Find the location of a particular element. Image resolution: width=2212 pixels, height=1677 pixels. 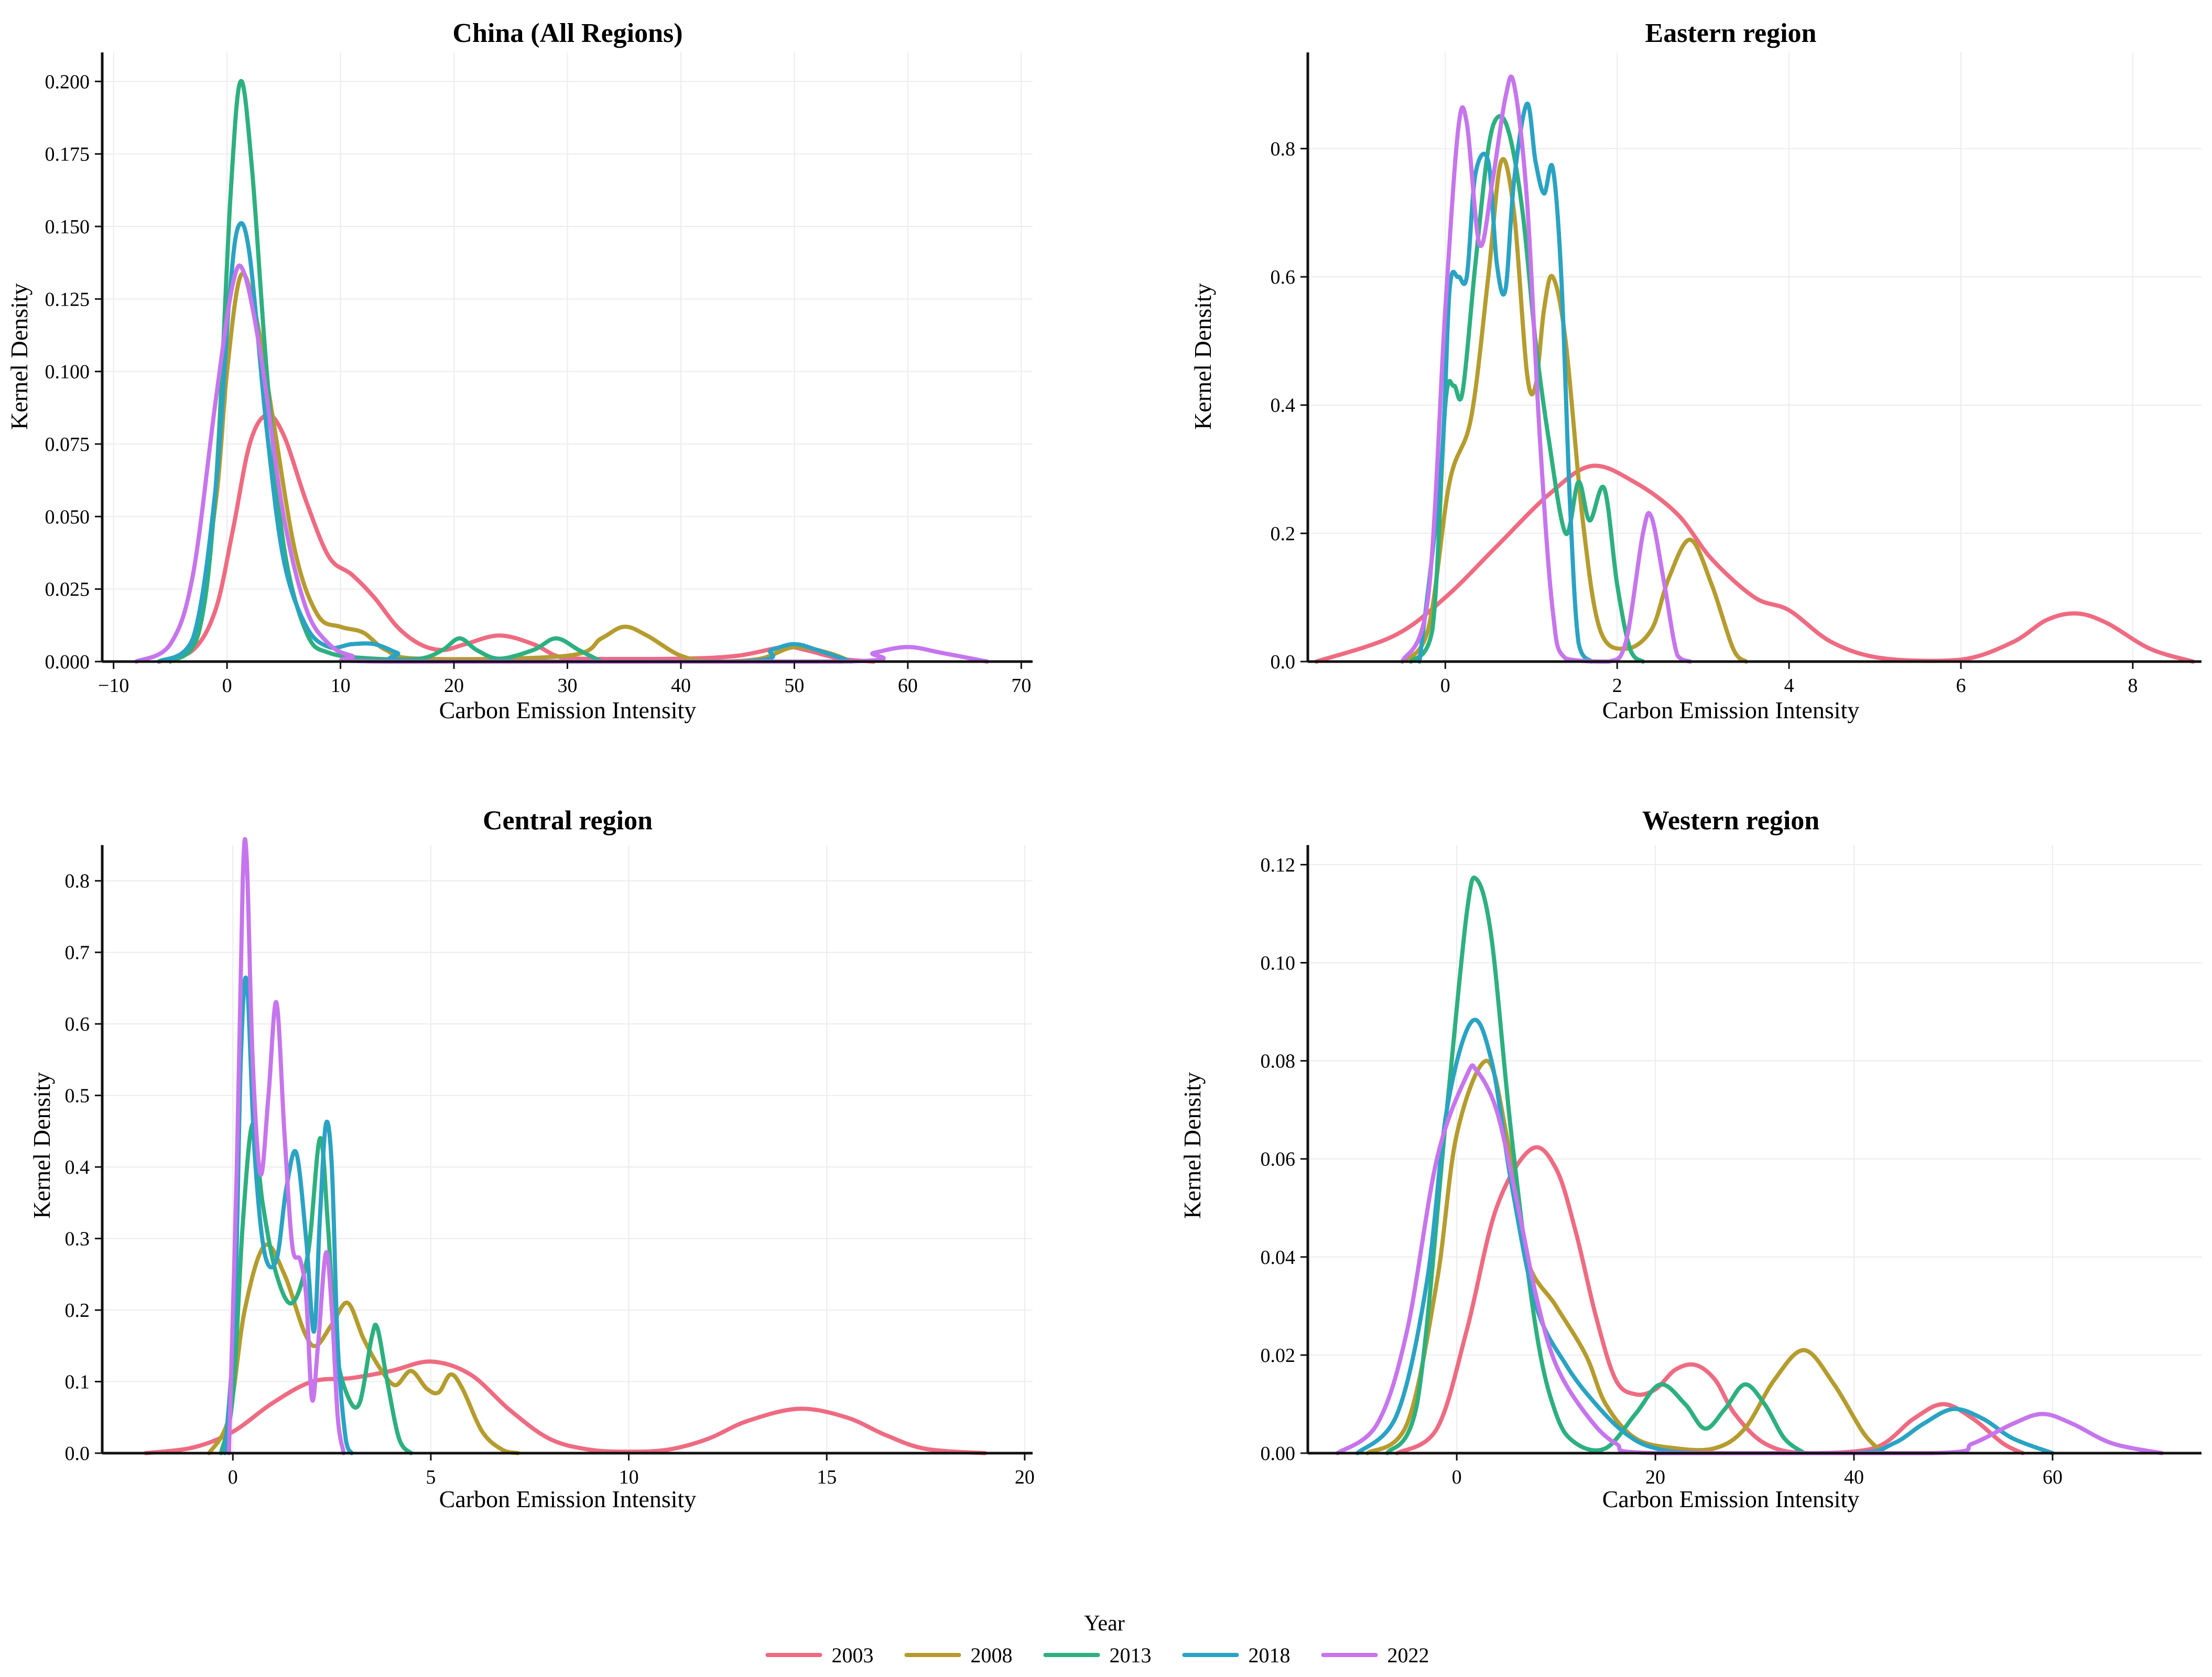

legend-label: 2018 is located at coordinates (1270, 1655).